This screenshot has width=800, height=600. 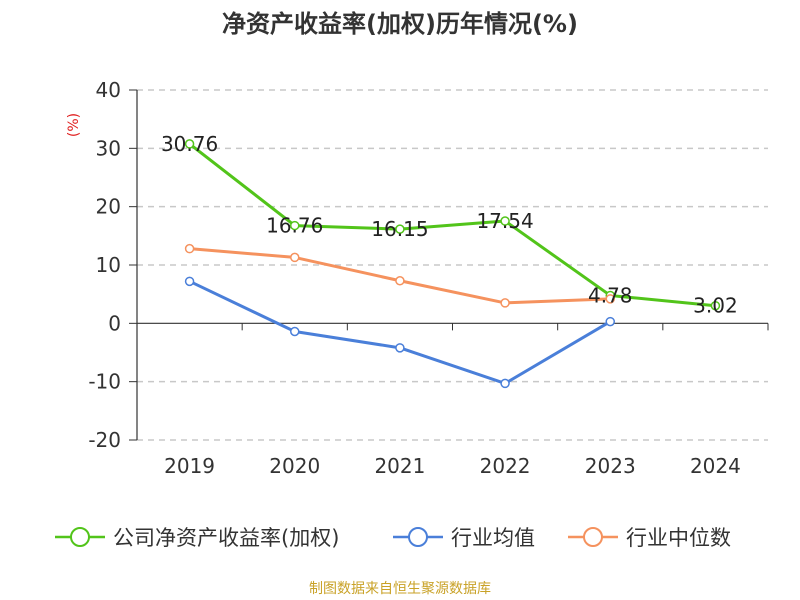 I want to click on data-label: 17.54, so click(x=504, y=221).